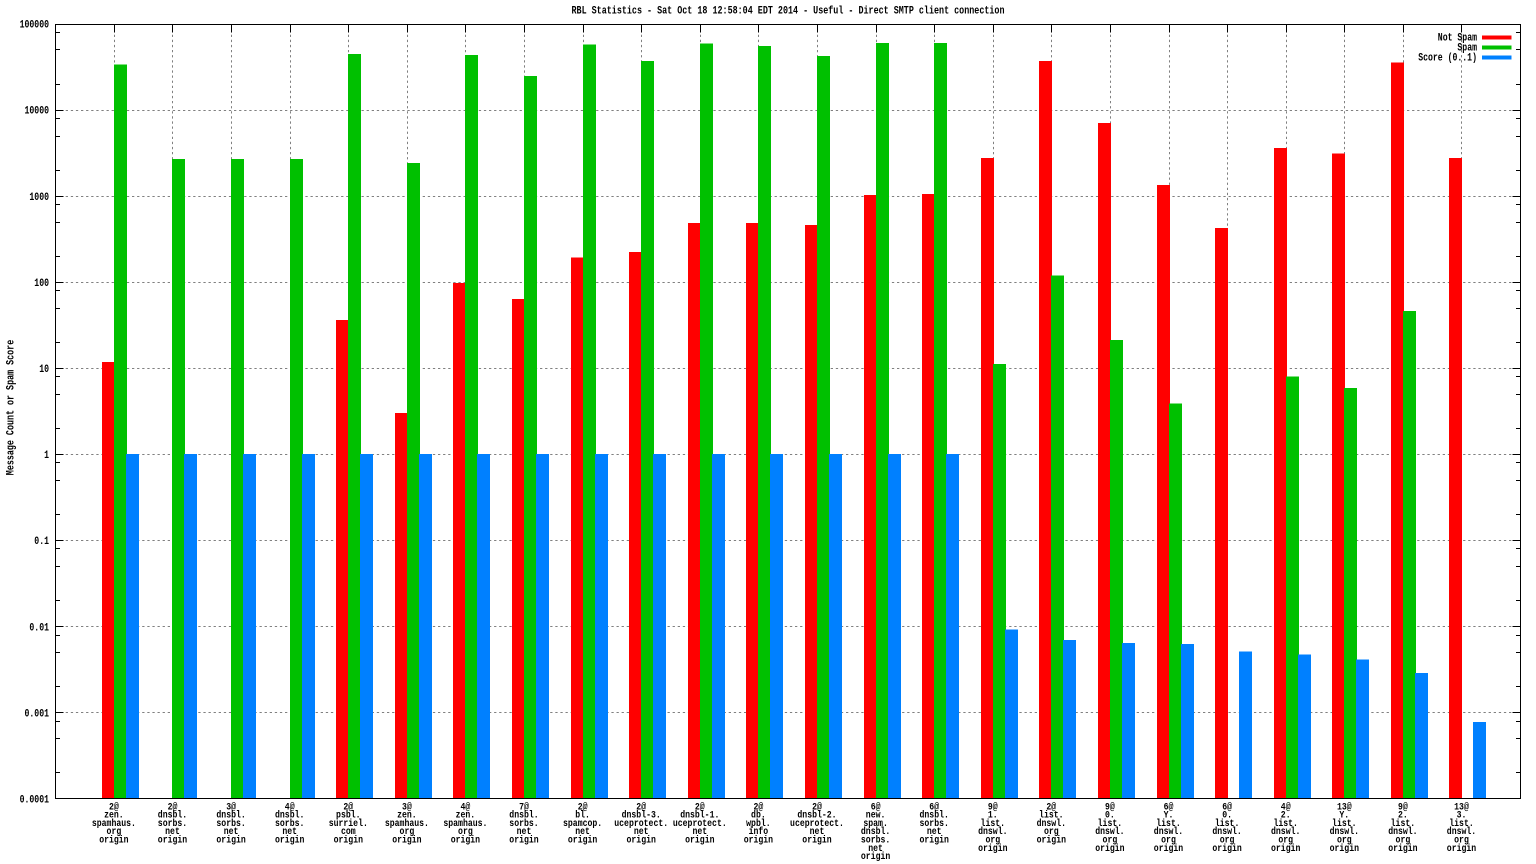 The image size is (1536, 864). What do you see at coordinates (39, 198) in the screenshot?
I see `svg-text: 1000` at bounding box center [39, 198].